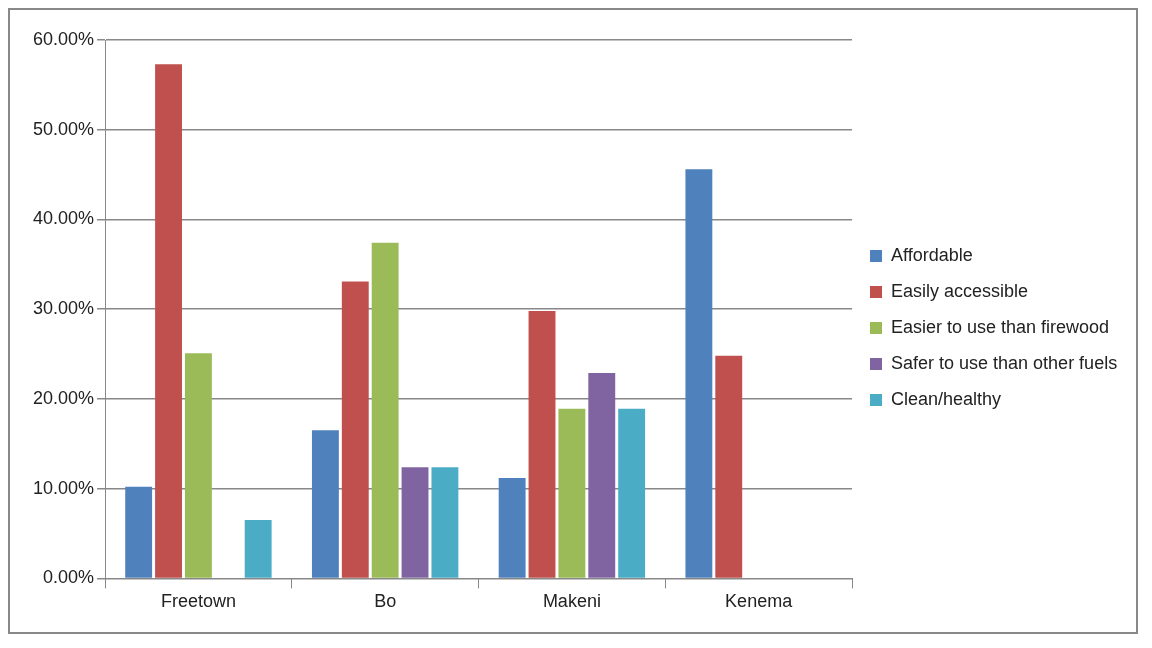  Describe the element at coordinates (63, 128) in the screenshot. I see `y-tick-label: 50.00%` at that location.